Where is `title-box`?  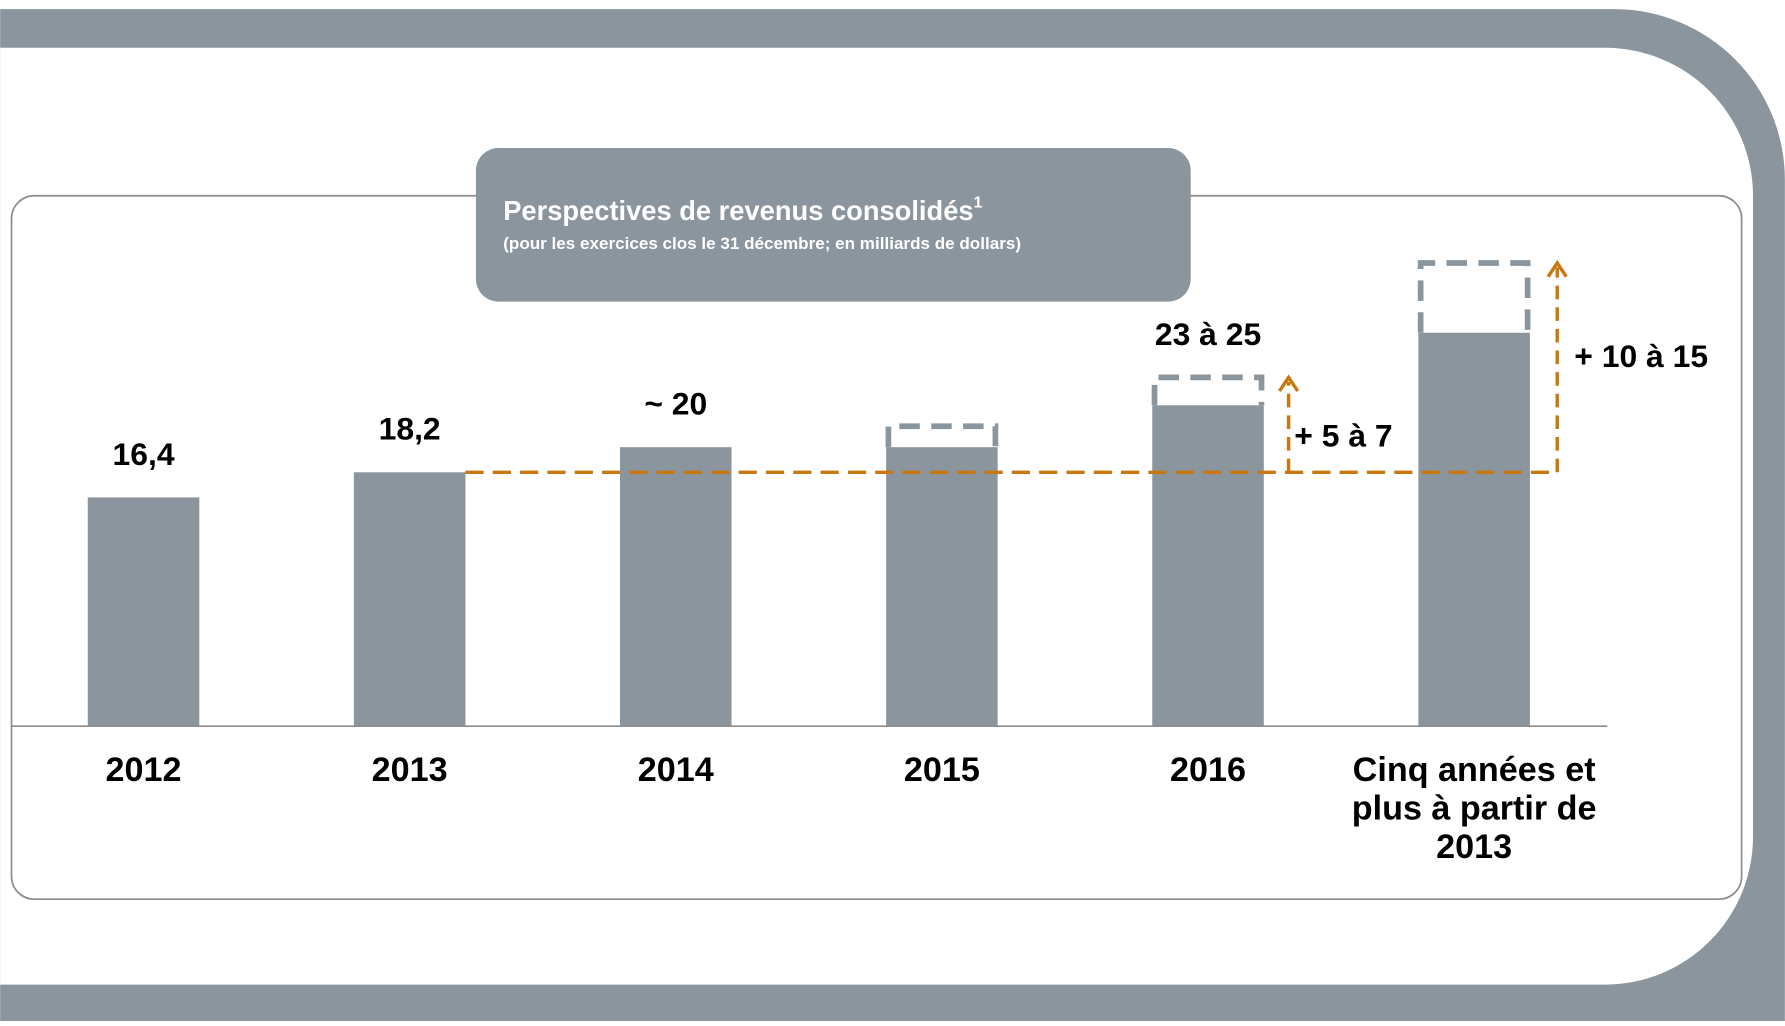 title-box is located at coordinates (833, 224).